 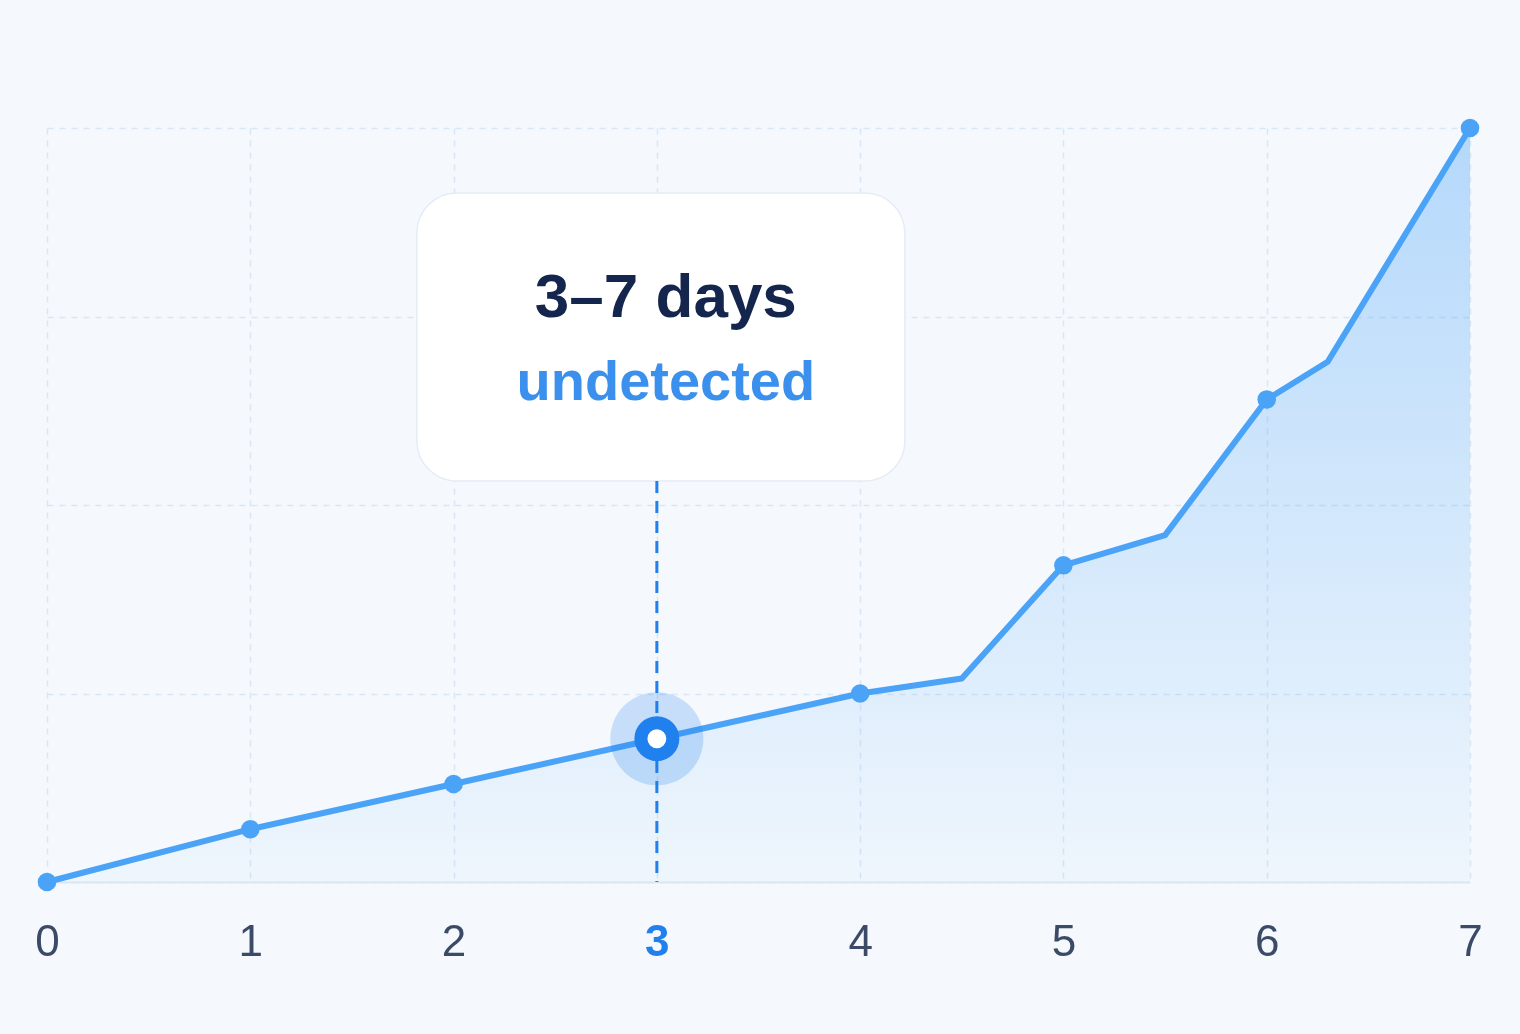 I want to click on x-tick-label: 7, so click(x=1470, y=940).